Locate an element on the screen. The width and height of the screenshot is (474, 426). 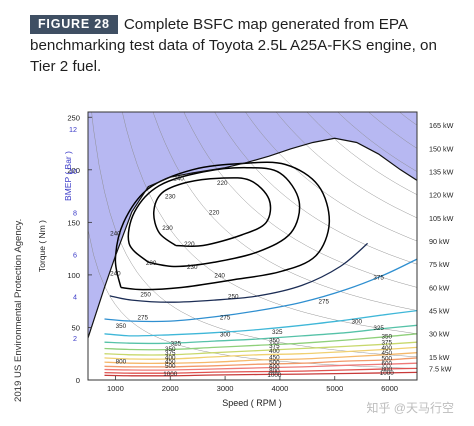
bmep-ticks: 2 4 6 8 10 12 is located at coordinates (73, 234).